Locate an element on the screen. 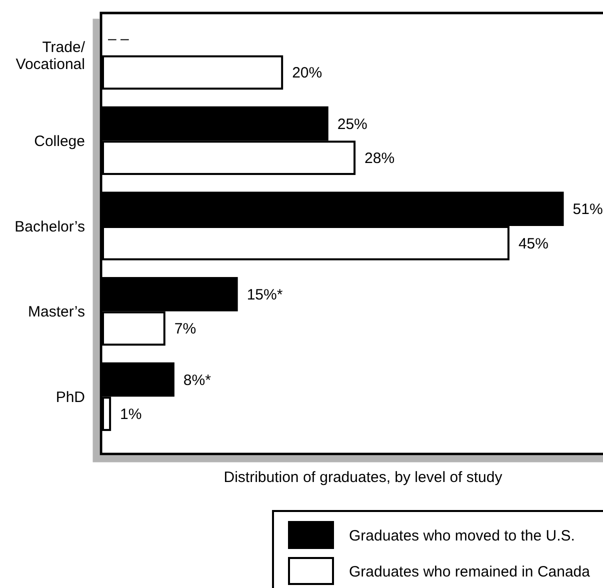  y-tick-label: PhD is located at coordinates (71, 397).